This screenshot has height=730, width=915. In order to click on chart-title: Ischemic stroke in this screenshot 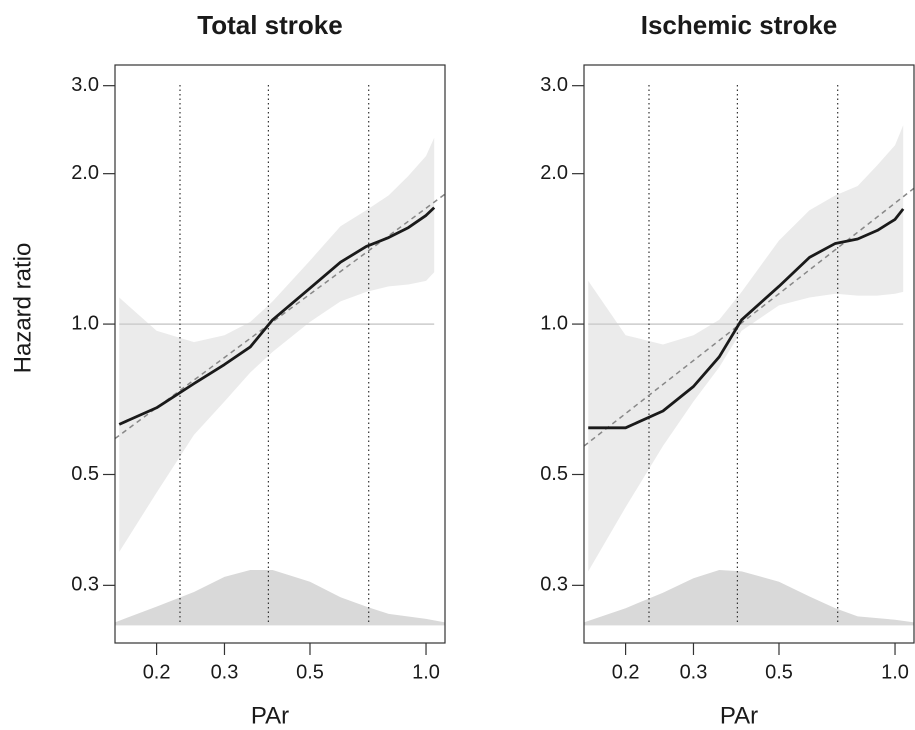, I will do `click(739, 25)`.